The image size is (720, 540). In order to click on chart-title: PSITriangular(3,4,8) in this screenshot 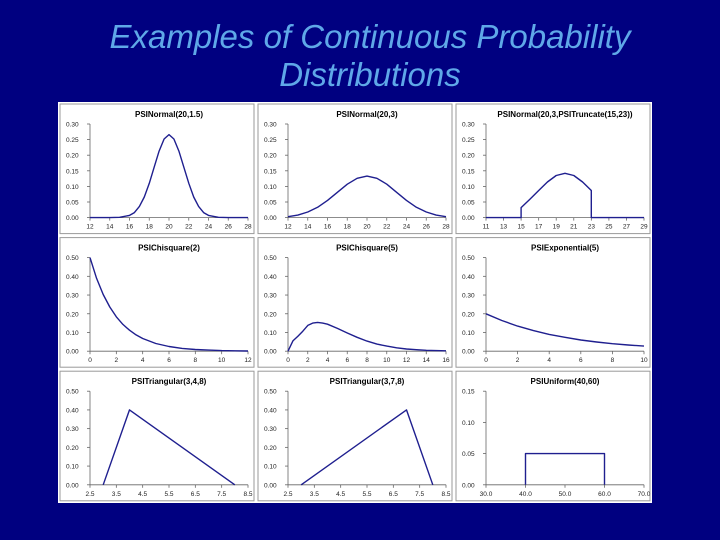, I will do `click(169, 381)`.